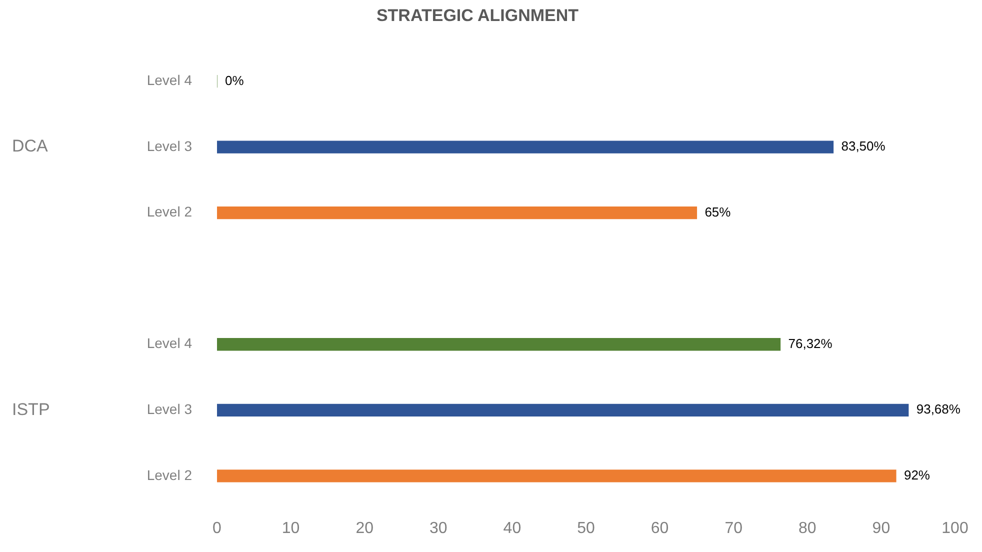  Describe the element at coordinates (938, 409) in the screenshot. I see `data-label: 93,68%` at that location.